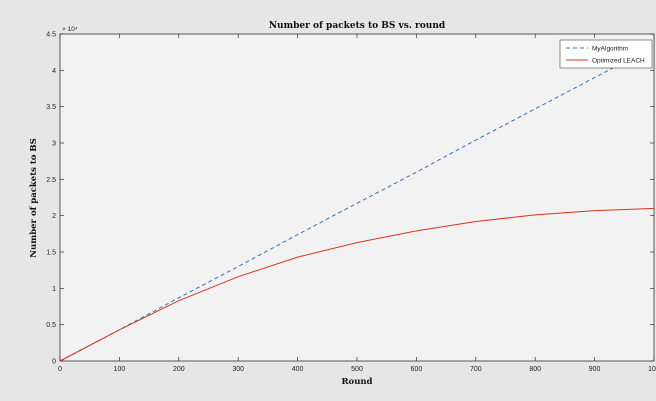 The height and width of the screenshot is (401, 656). Describe the element at coordinates (51, 180) in the screenshot. I see `y-tick-label: 2.5` at that location.